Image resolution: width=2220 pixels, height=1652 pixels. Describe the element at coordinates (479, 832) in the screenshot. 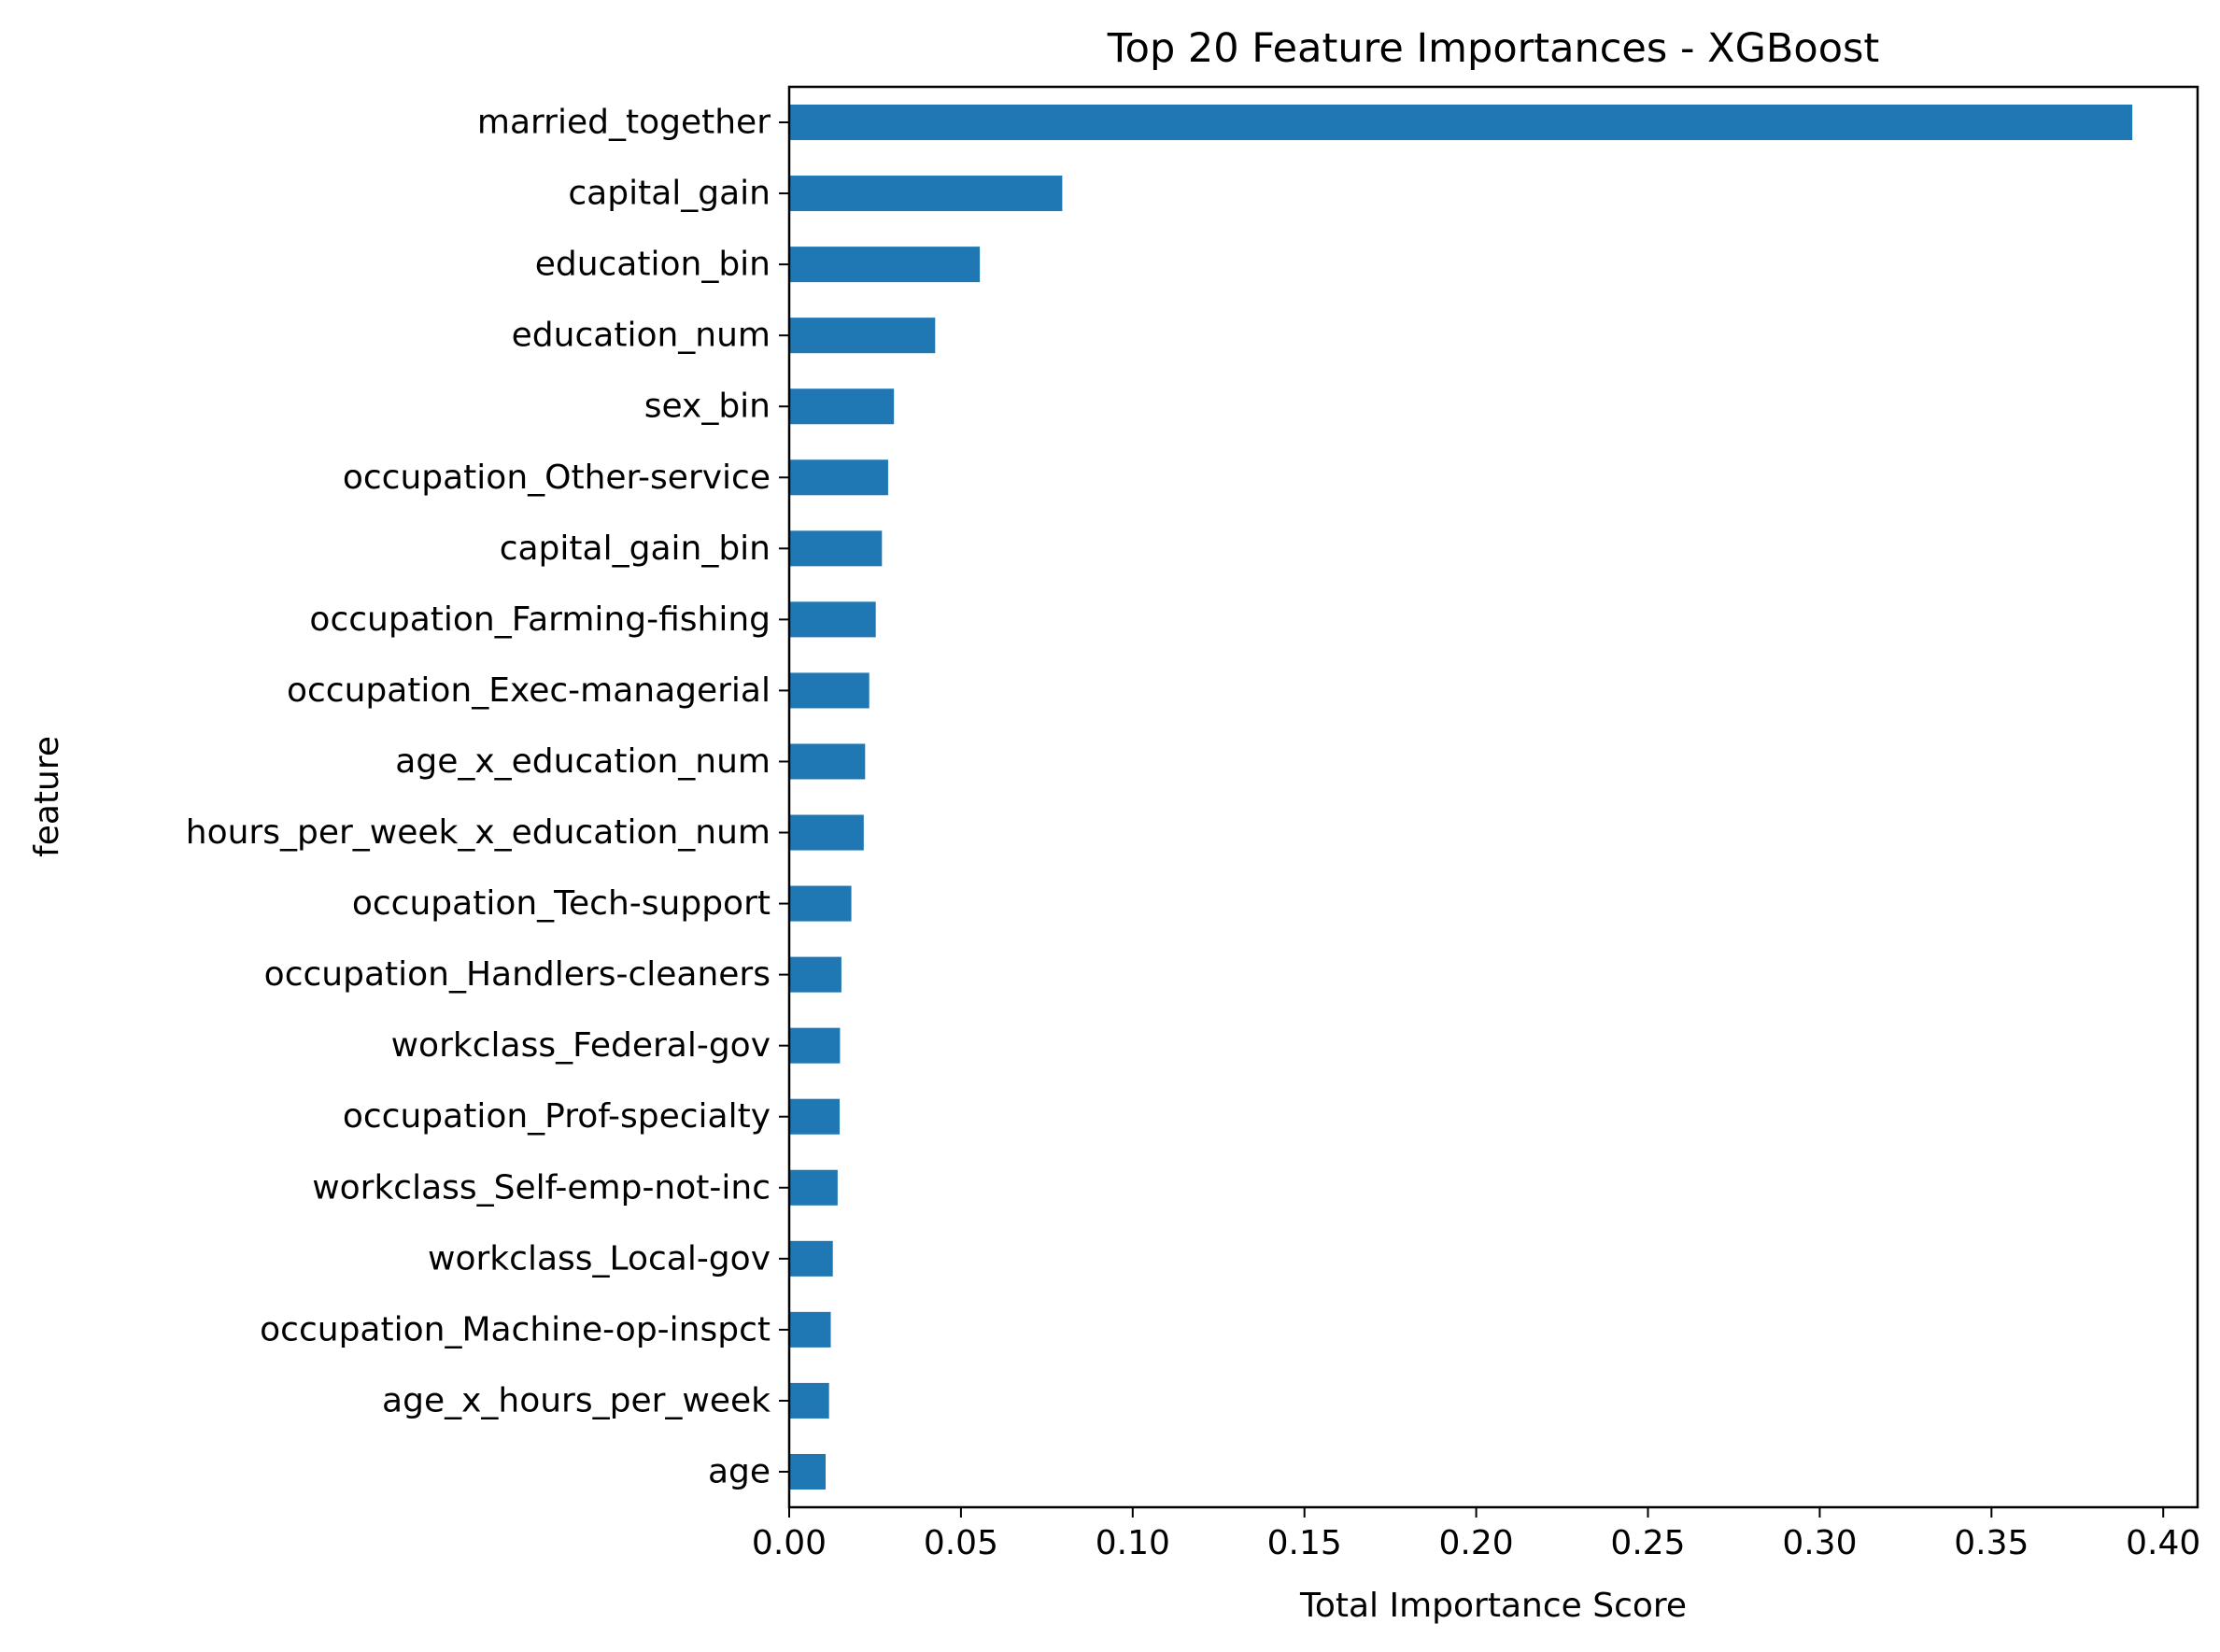

I see `y-tick-label: hours_per_week_x_education_num` at that location.